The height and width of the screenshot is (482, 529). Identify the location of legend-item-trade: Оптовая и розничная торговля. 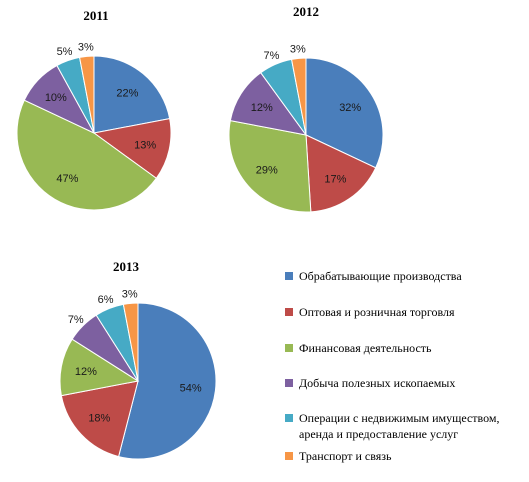
(370, 312).